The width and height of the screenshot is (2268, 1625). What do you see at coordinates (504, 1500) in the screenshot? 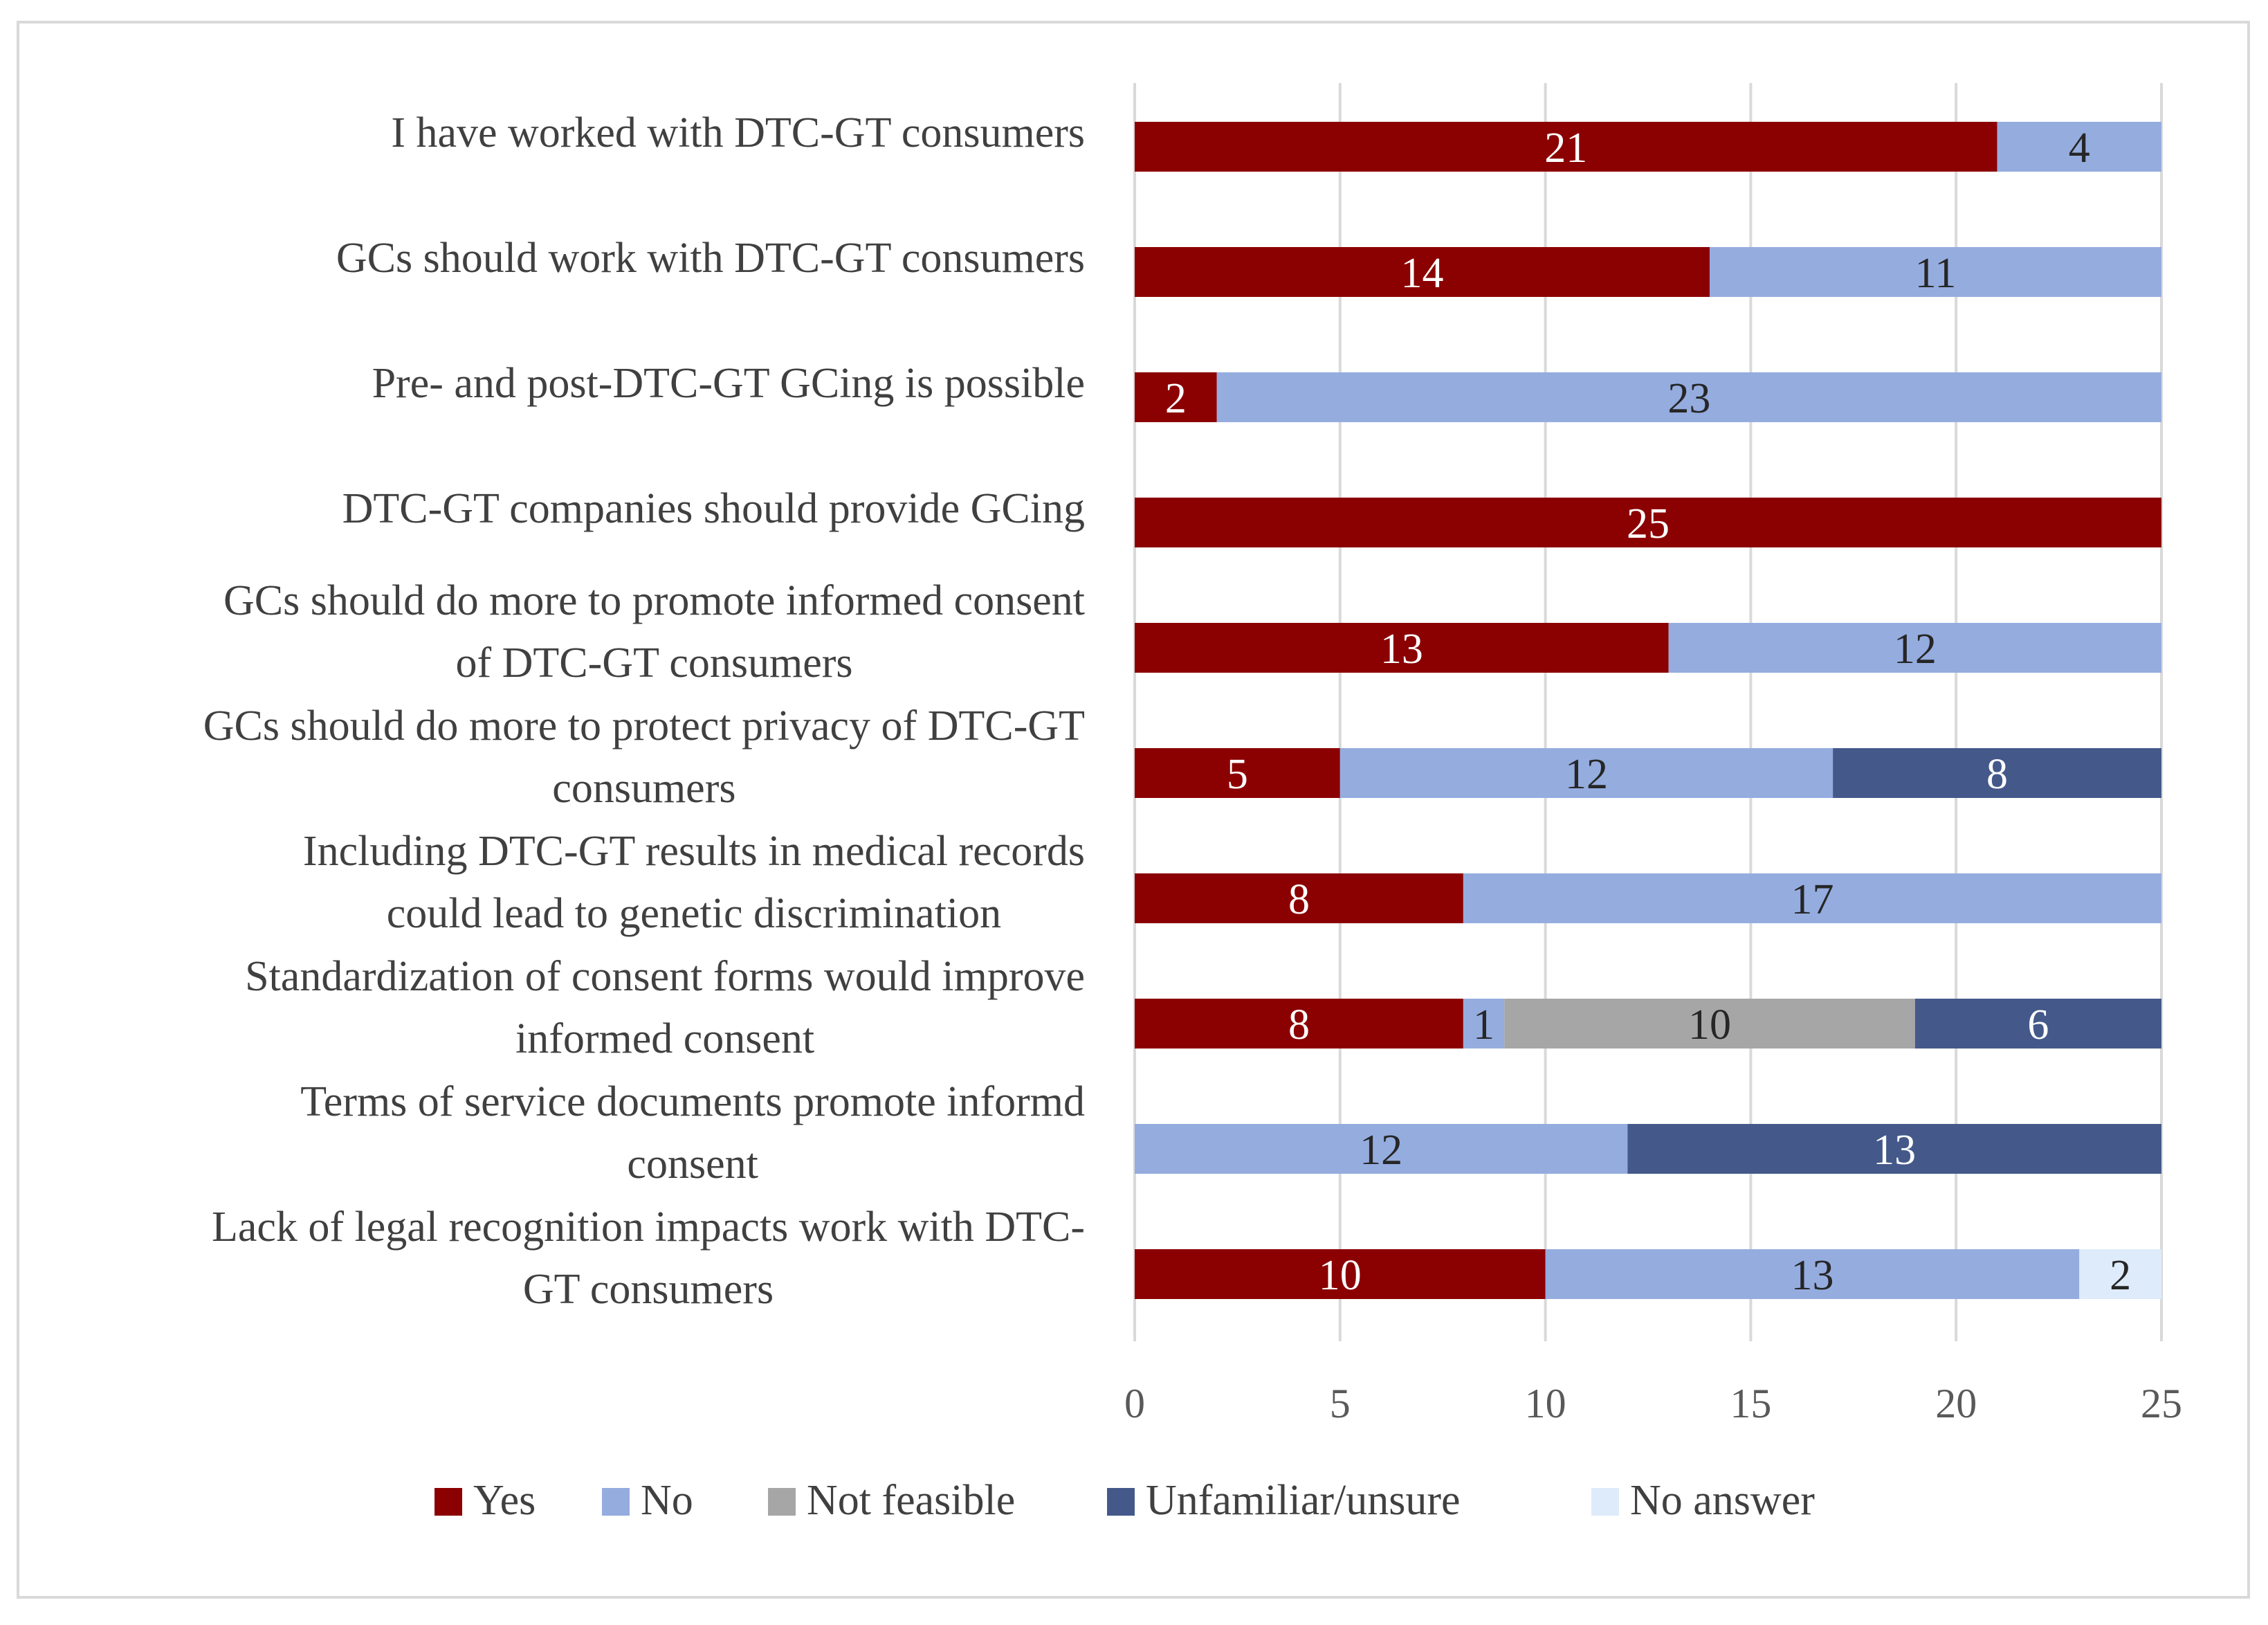
I see `legend-label-yes: Yes` at bounding box center [504, 1500].